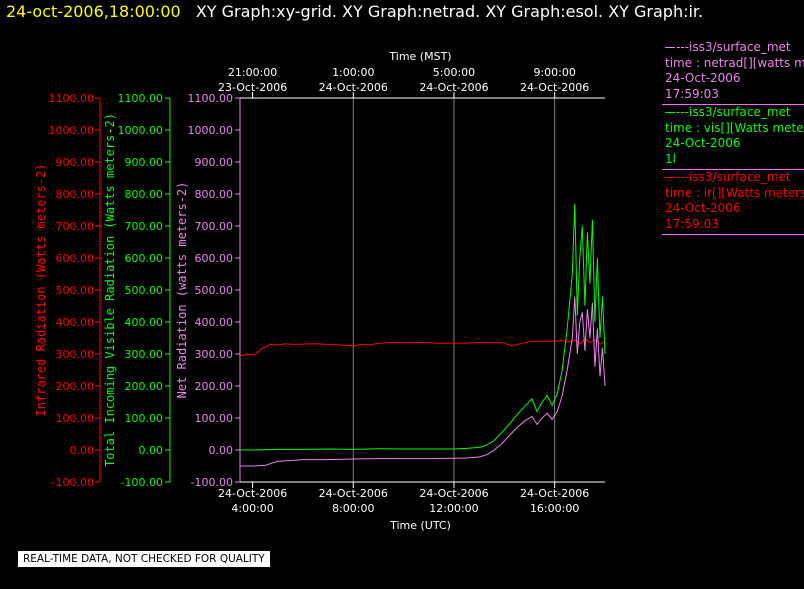  Describe the element at coordinates (453, 508) in the screenshot. I see `x-bottom-tick-time: 12:00:00` at that location.